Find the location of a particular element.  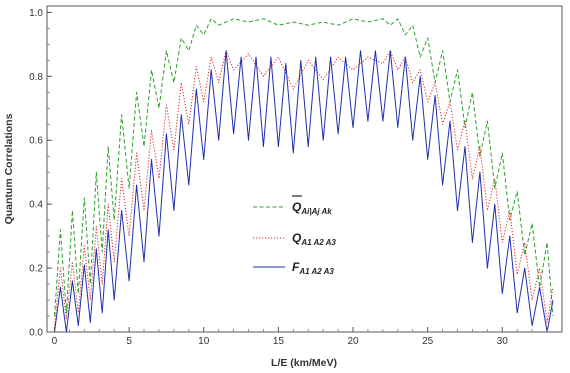

x-tick-label: 30 is located at coordinates (503, 341).